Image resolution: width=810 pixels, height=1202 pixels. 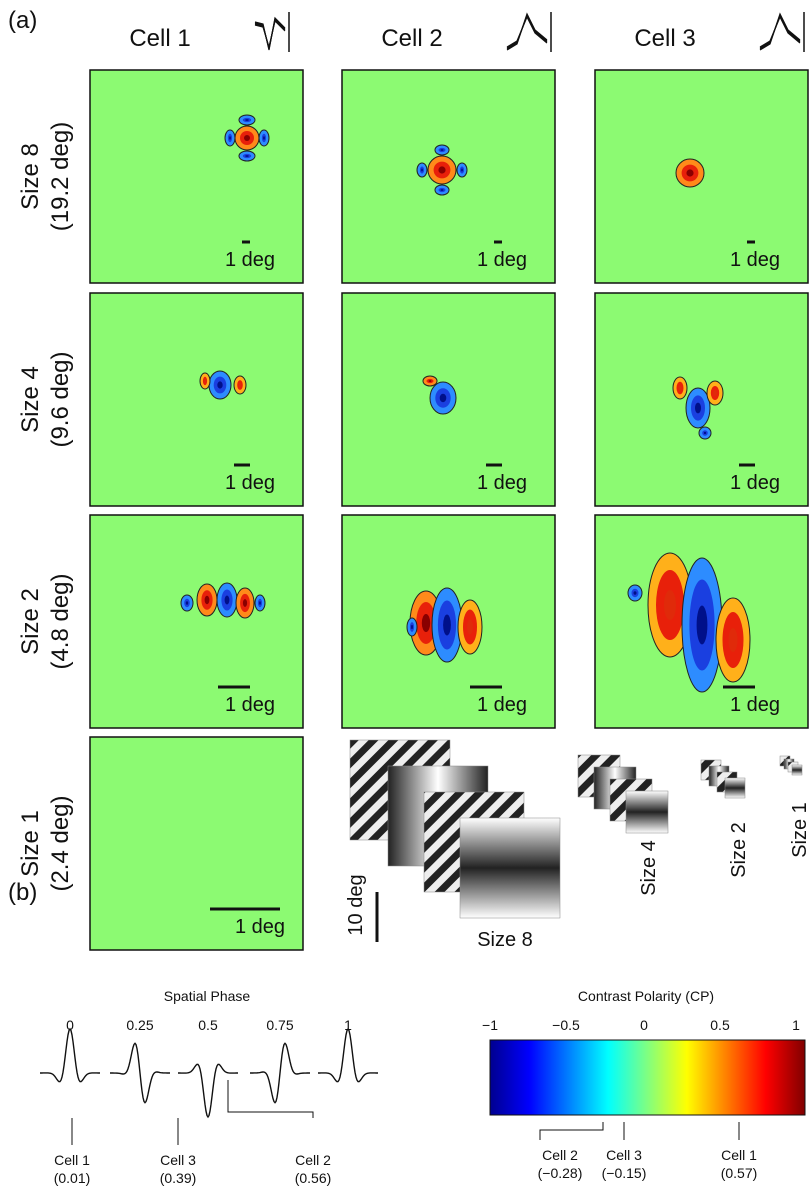 What do you see at coordinates (796, 1025) in the screenshot?
I see `polarity-tick: 1` at bounding box center [796, 1025].